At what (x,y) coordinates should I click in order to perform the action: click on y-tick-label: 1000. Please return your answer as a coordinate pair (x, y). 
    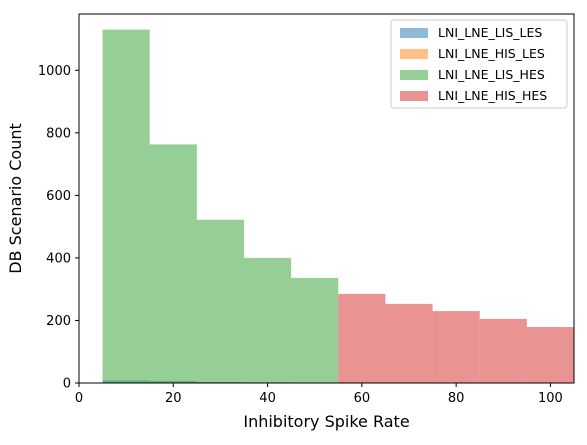
    Looking at the image, I should click on (54, 71).